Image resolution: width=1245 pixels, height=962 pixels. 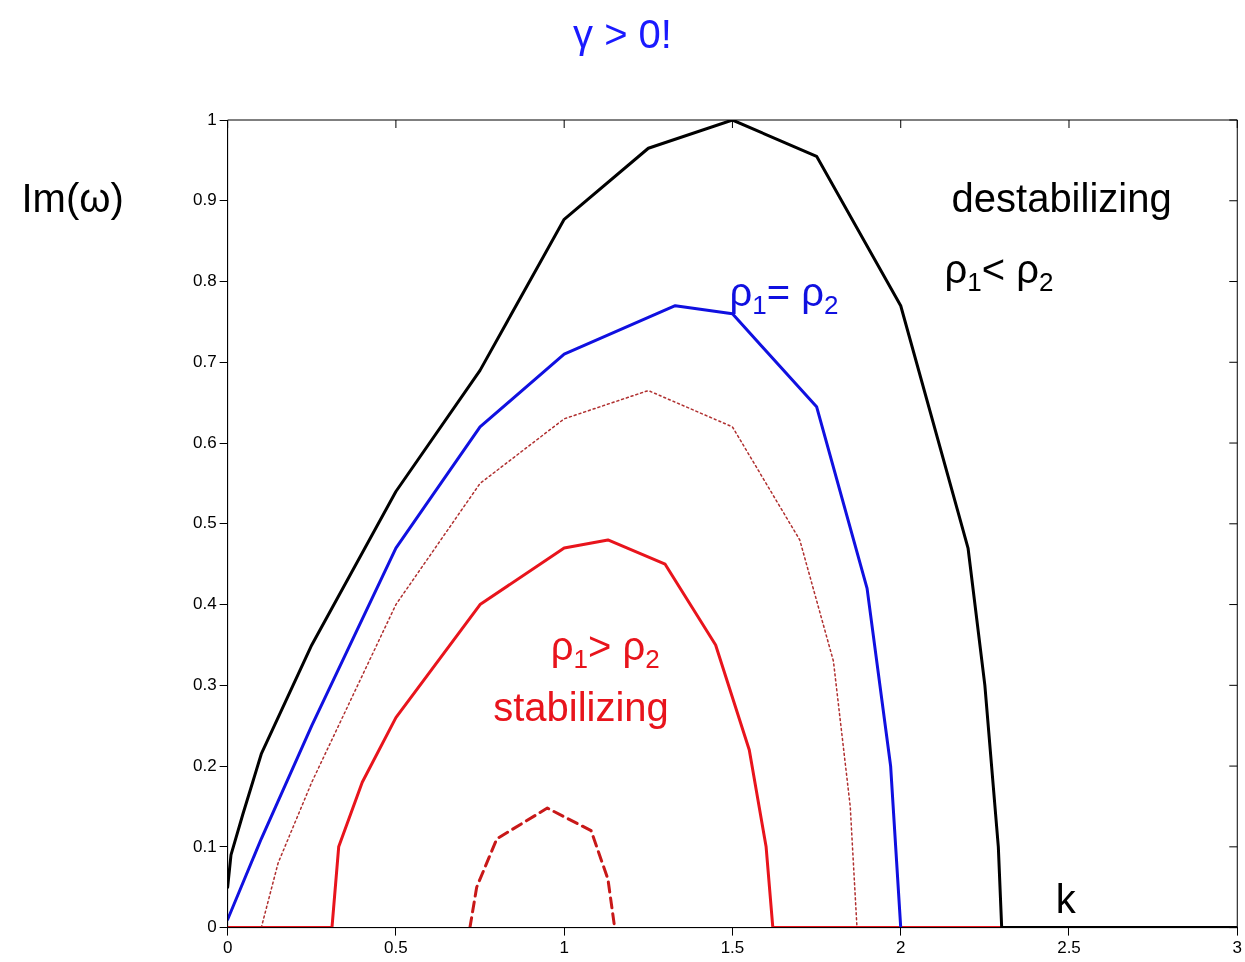 What do you see at coordinates (72, 197) in the screenshot?
I see `y-axis-title: Im(ω)` at bounding box center [72, 197].